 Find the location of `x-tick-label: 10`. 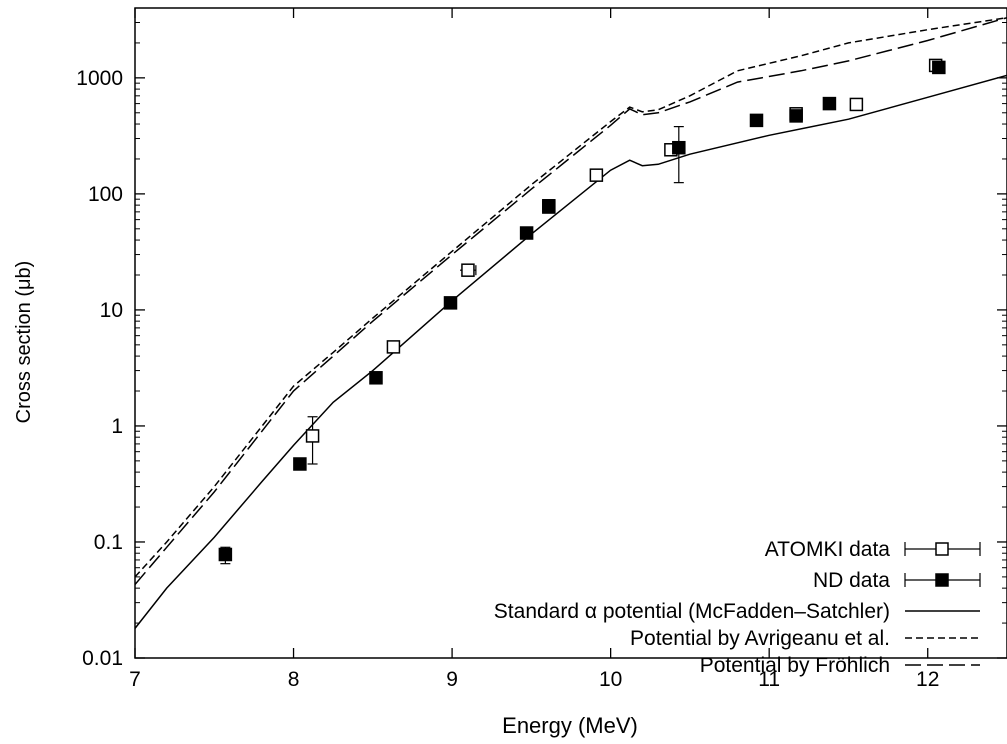

x-tick-label: 10 is located at coordinates (610, 679).